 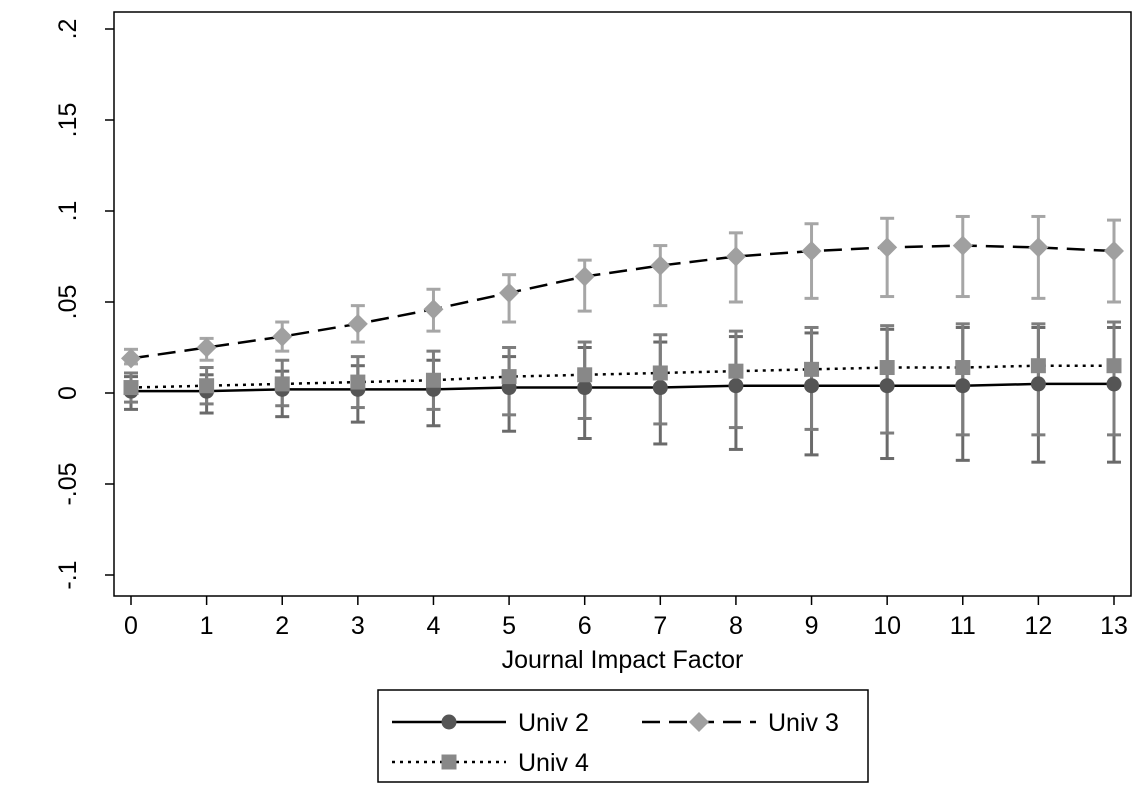 What do you see at coordinates (887, 626) in the screenshot?
I see `x-tick-label: 10` at bounding box center [887, 626].